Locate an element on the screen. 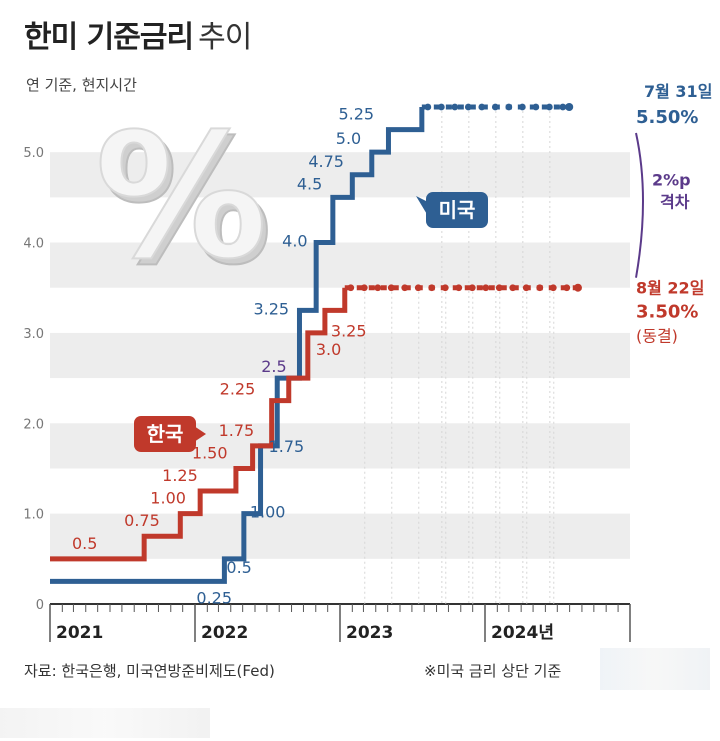  source-note: 자료: 한국은행, 미국연방준비제도(Fed) is located at coordinates (149, 671).